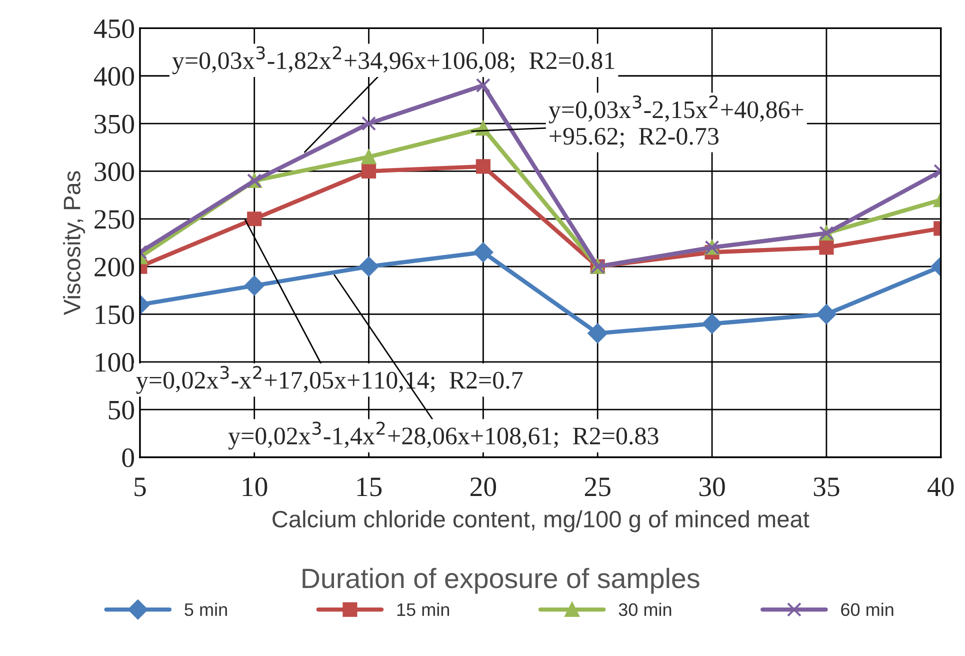 Image resolution: width=965 pixels, height=656 pixels. Describe the element at coordinates (115, 362) in the screenshot. I see `y-tick-label: 100` at that location.